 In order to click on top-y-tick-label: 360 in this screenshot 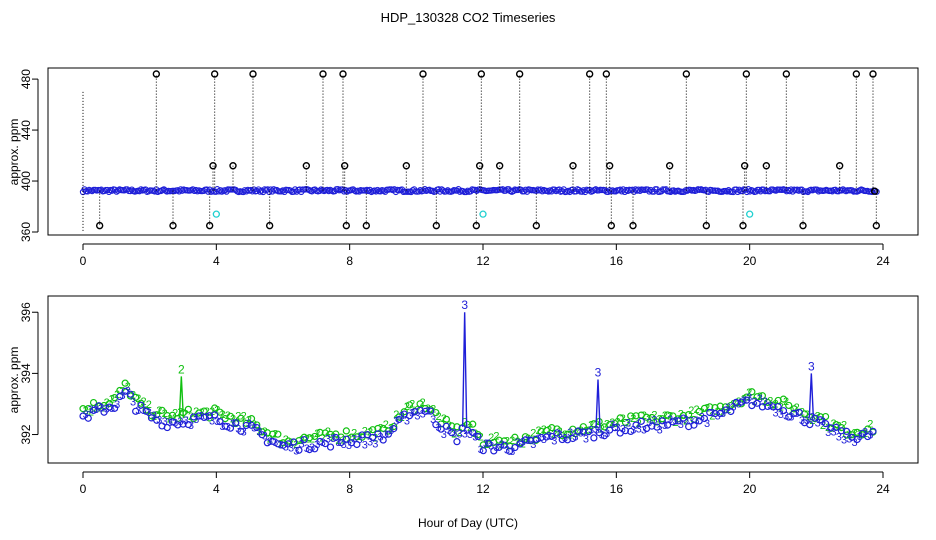, I will do `click(26, 232)`.